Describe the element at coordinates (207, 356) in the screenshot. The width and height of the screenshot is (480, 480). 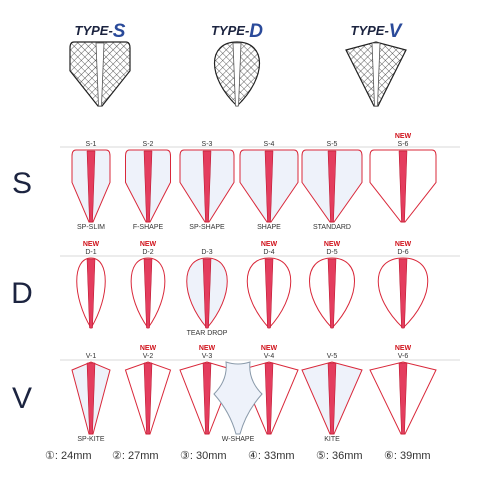
I see `flight-code: V-3` at that location.